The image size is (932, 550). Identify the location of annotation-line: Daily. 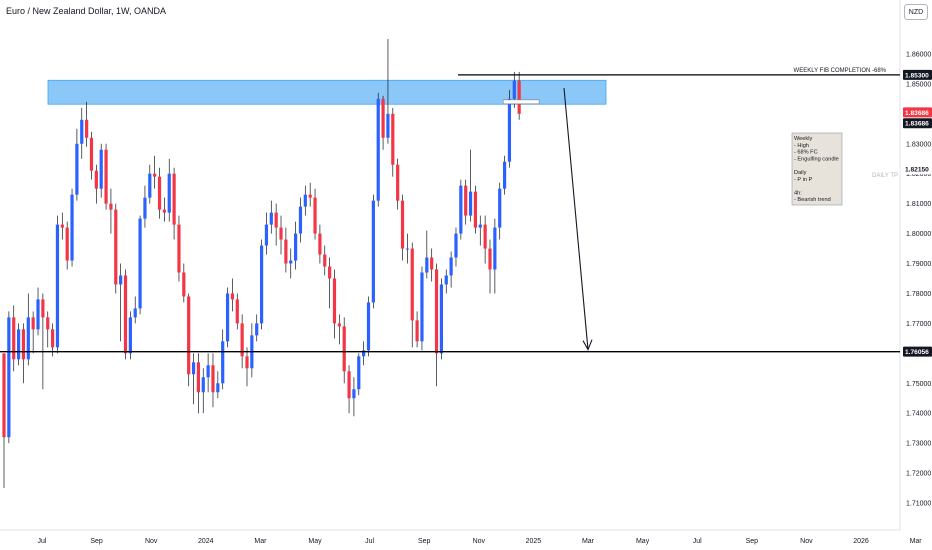
(800, 173).